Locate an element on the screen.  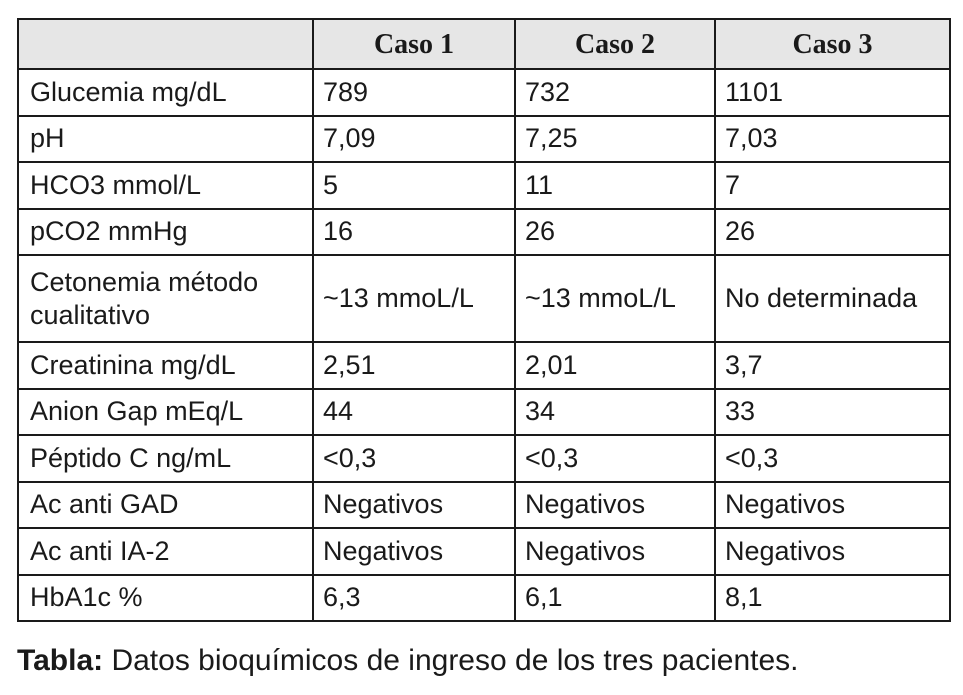
table-row: Anion Gap mEq/L 44 34 33 is located at coordinates (484, 411).